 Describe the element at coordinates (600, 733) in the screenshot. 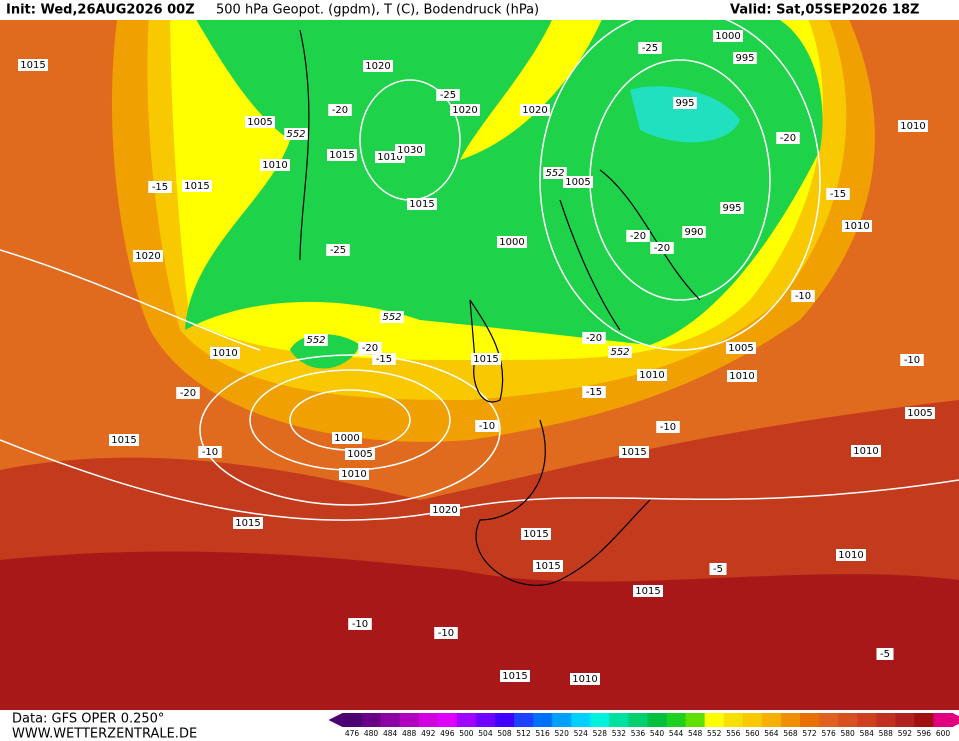

I see `colorbar-label: 528` at that location.